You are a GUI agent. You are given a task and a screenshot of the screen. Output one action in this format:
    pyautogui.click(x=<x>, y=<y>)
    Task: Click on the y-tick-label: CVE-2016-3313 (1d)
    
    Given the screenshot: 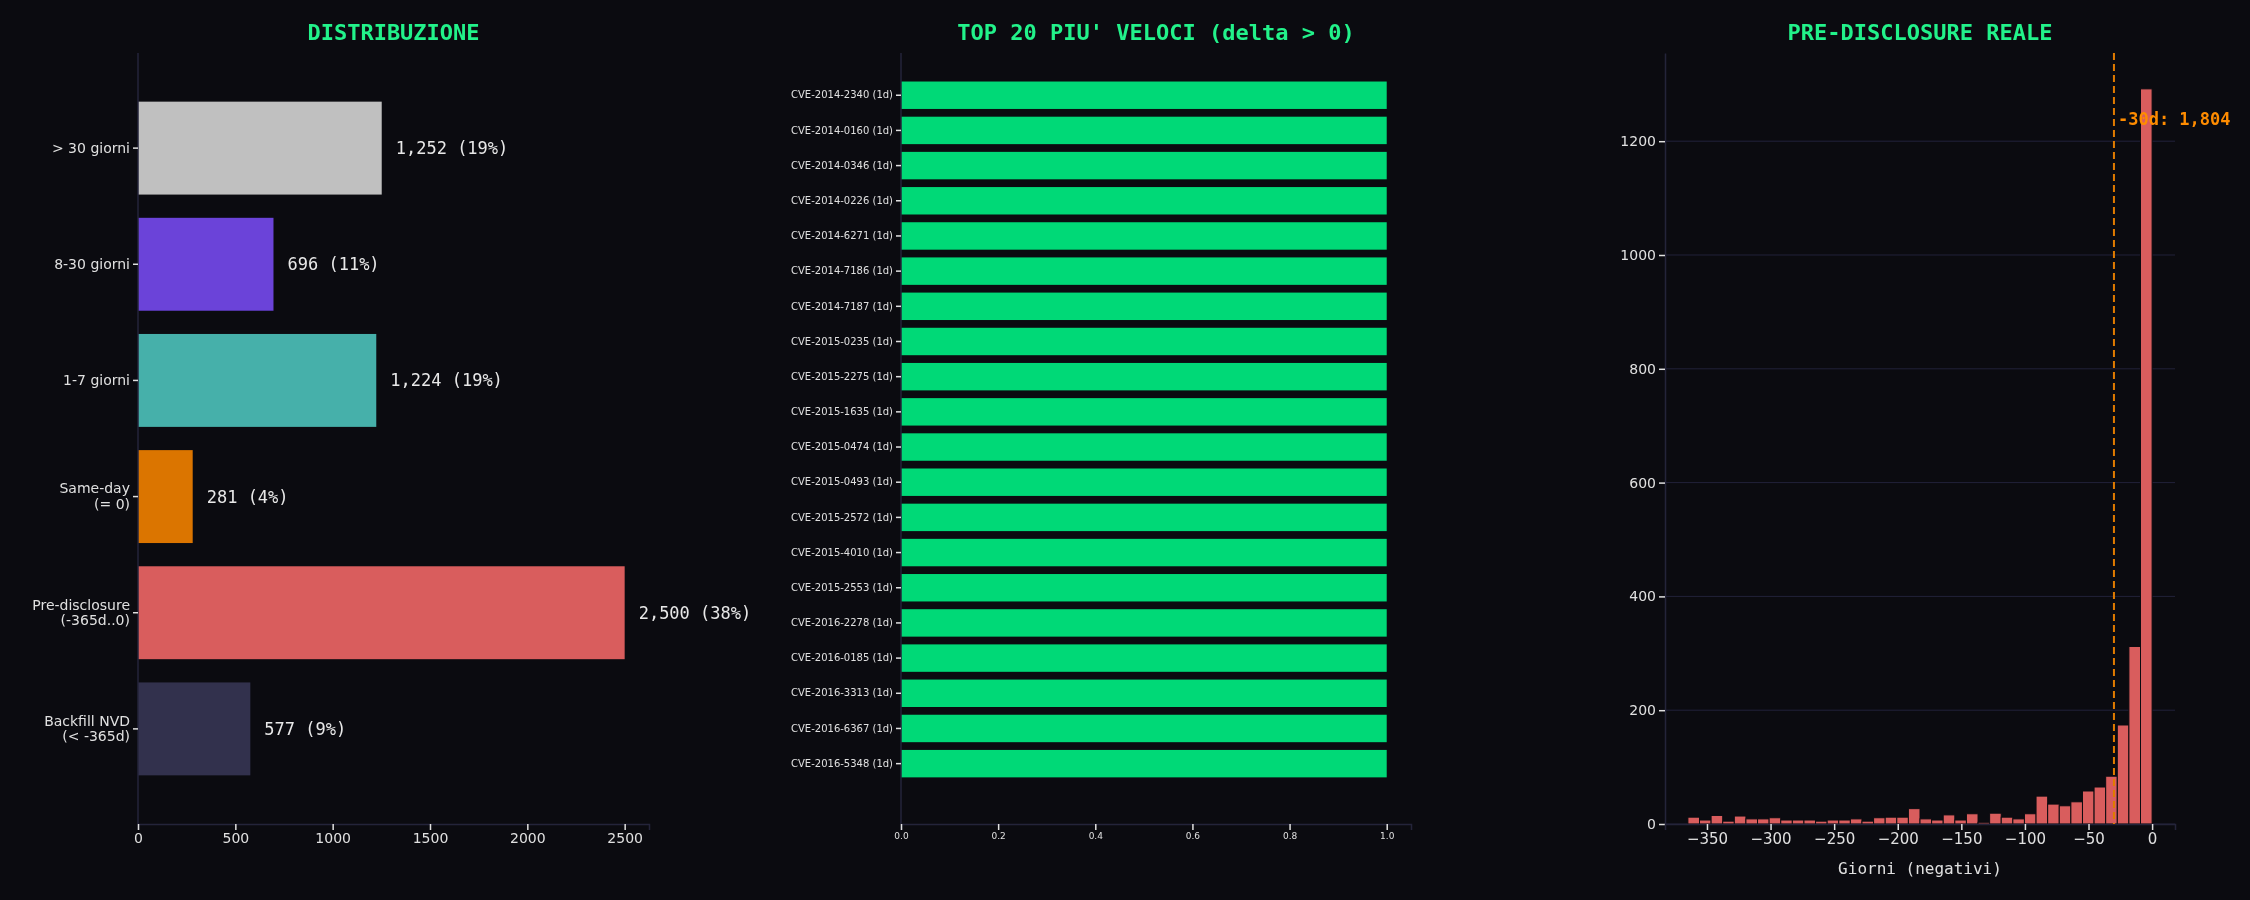 What is the action you would take?
    pyautogui.click(x=842, y=693)
    